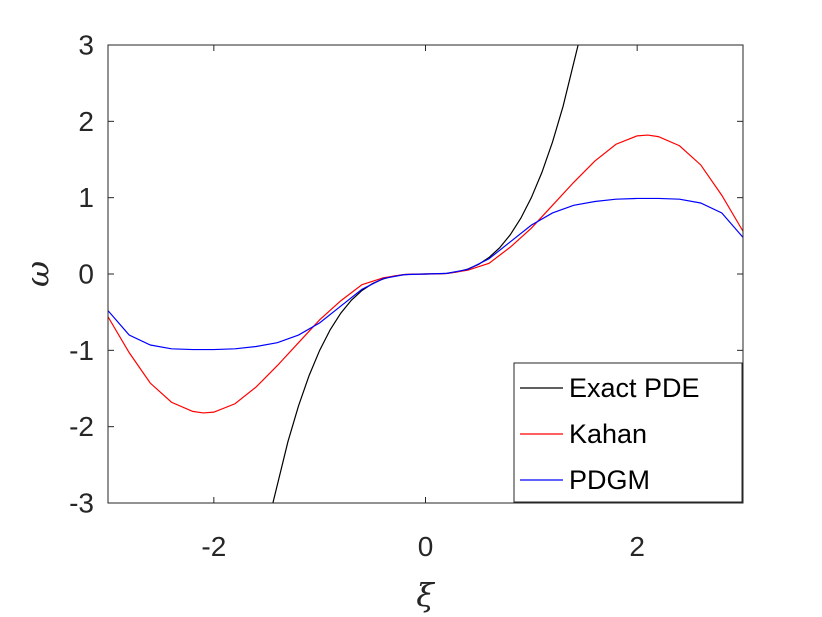 The height and width of the screenshot is (617, 822). Describe the element at coordinates (425, 595) in the screenshot. I see `x-axis-label: ξ` at that location.